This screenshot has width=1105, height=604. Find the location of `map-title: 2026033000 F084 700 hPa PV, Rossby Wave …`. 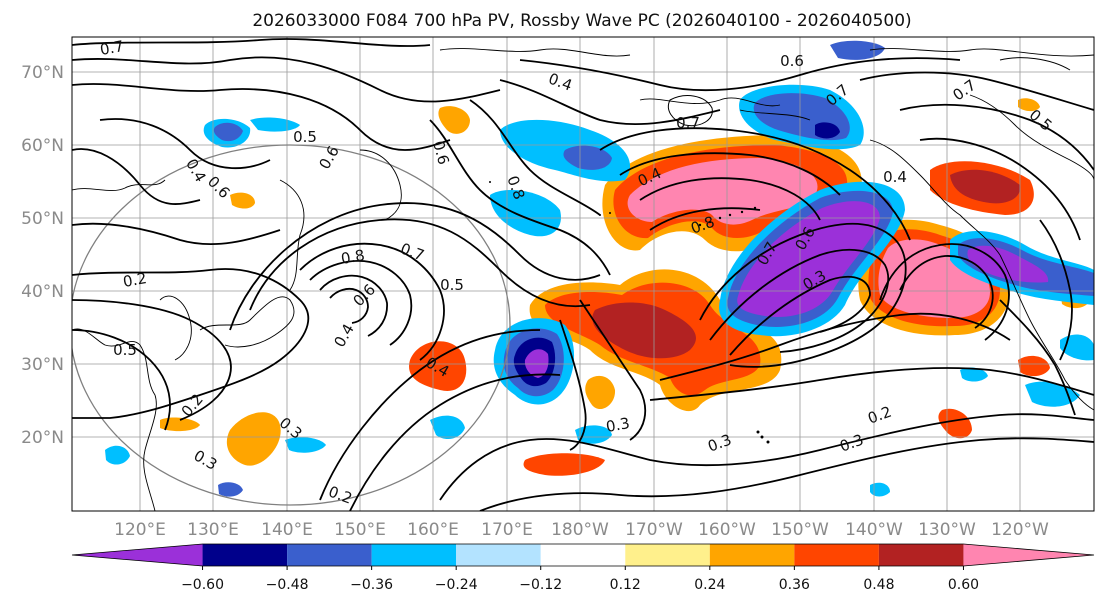

map-title: 2026033000 F084 700 hPa PV, Rossby Wave … is located at coordinates (581, 21).